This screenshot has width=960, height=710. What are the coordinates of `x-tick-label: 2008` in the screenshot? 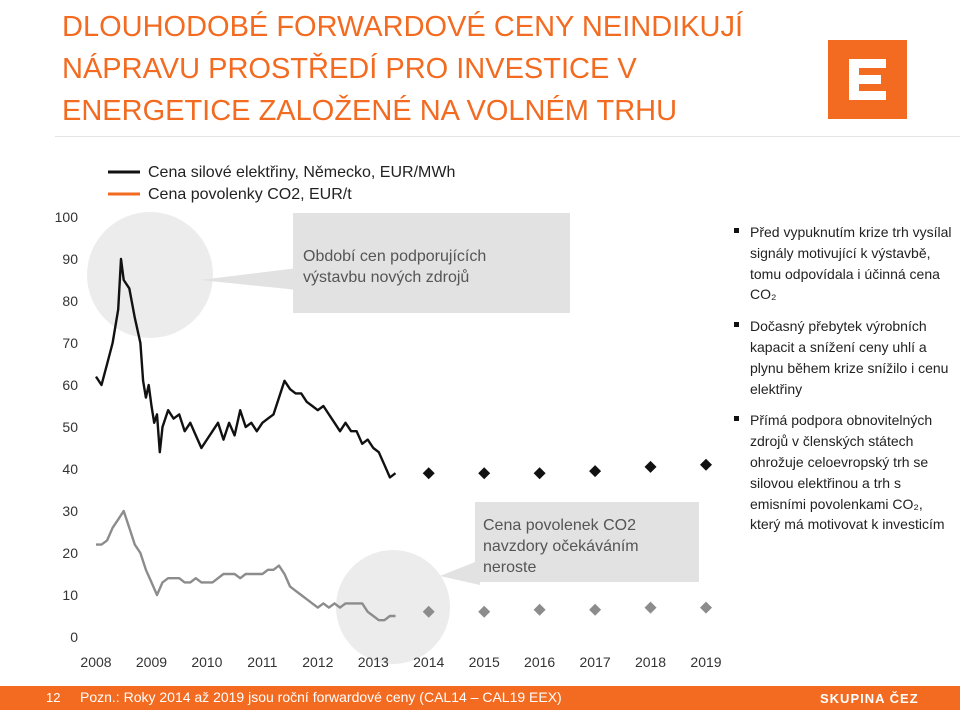 It's located at (95, 662).